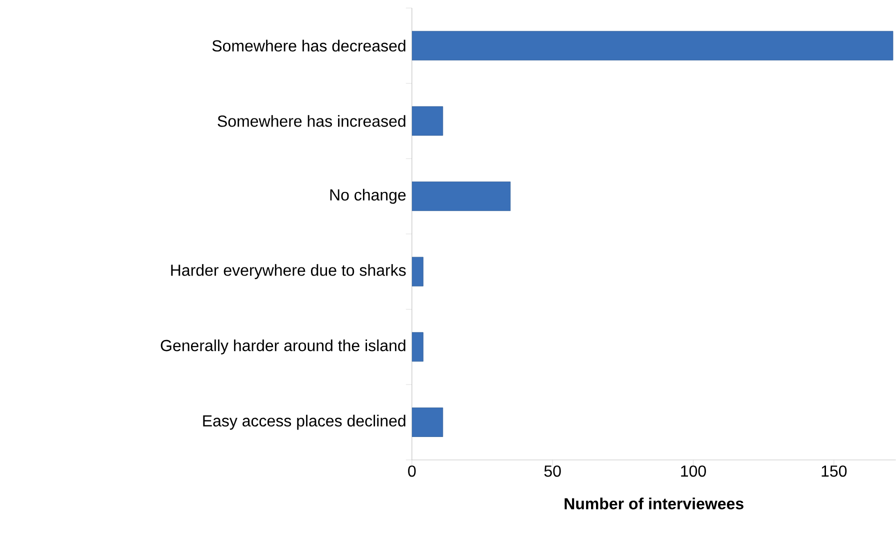  What do you see at coordinates (552, 471) in the screenshot?
I see `x-tick-label: 50` at bounding box center [552, 471].